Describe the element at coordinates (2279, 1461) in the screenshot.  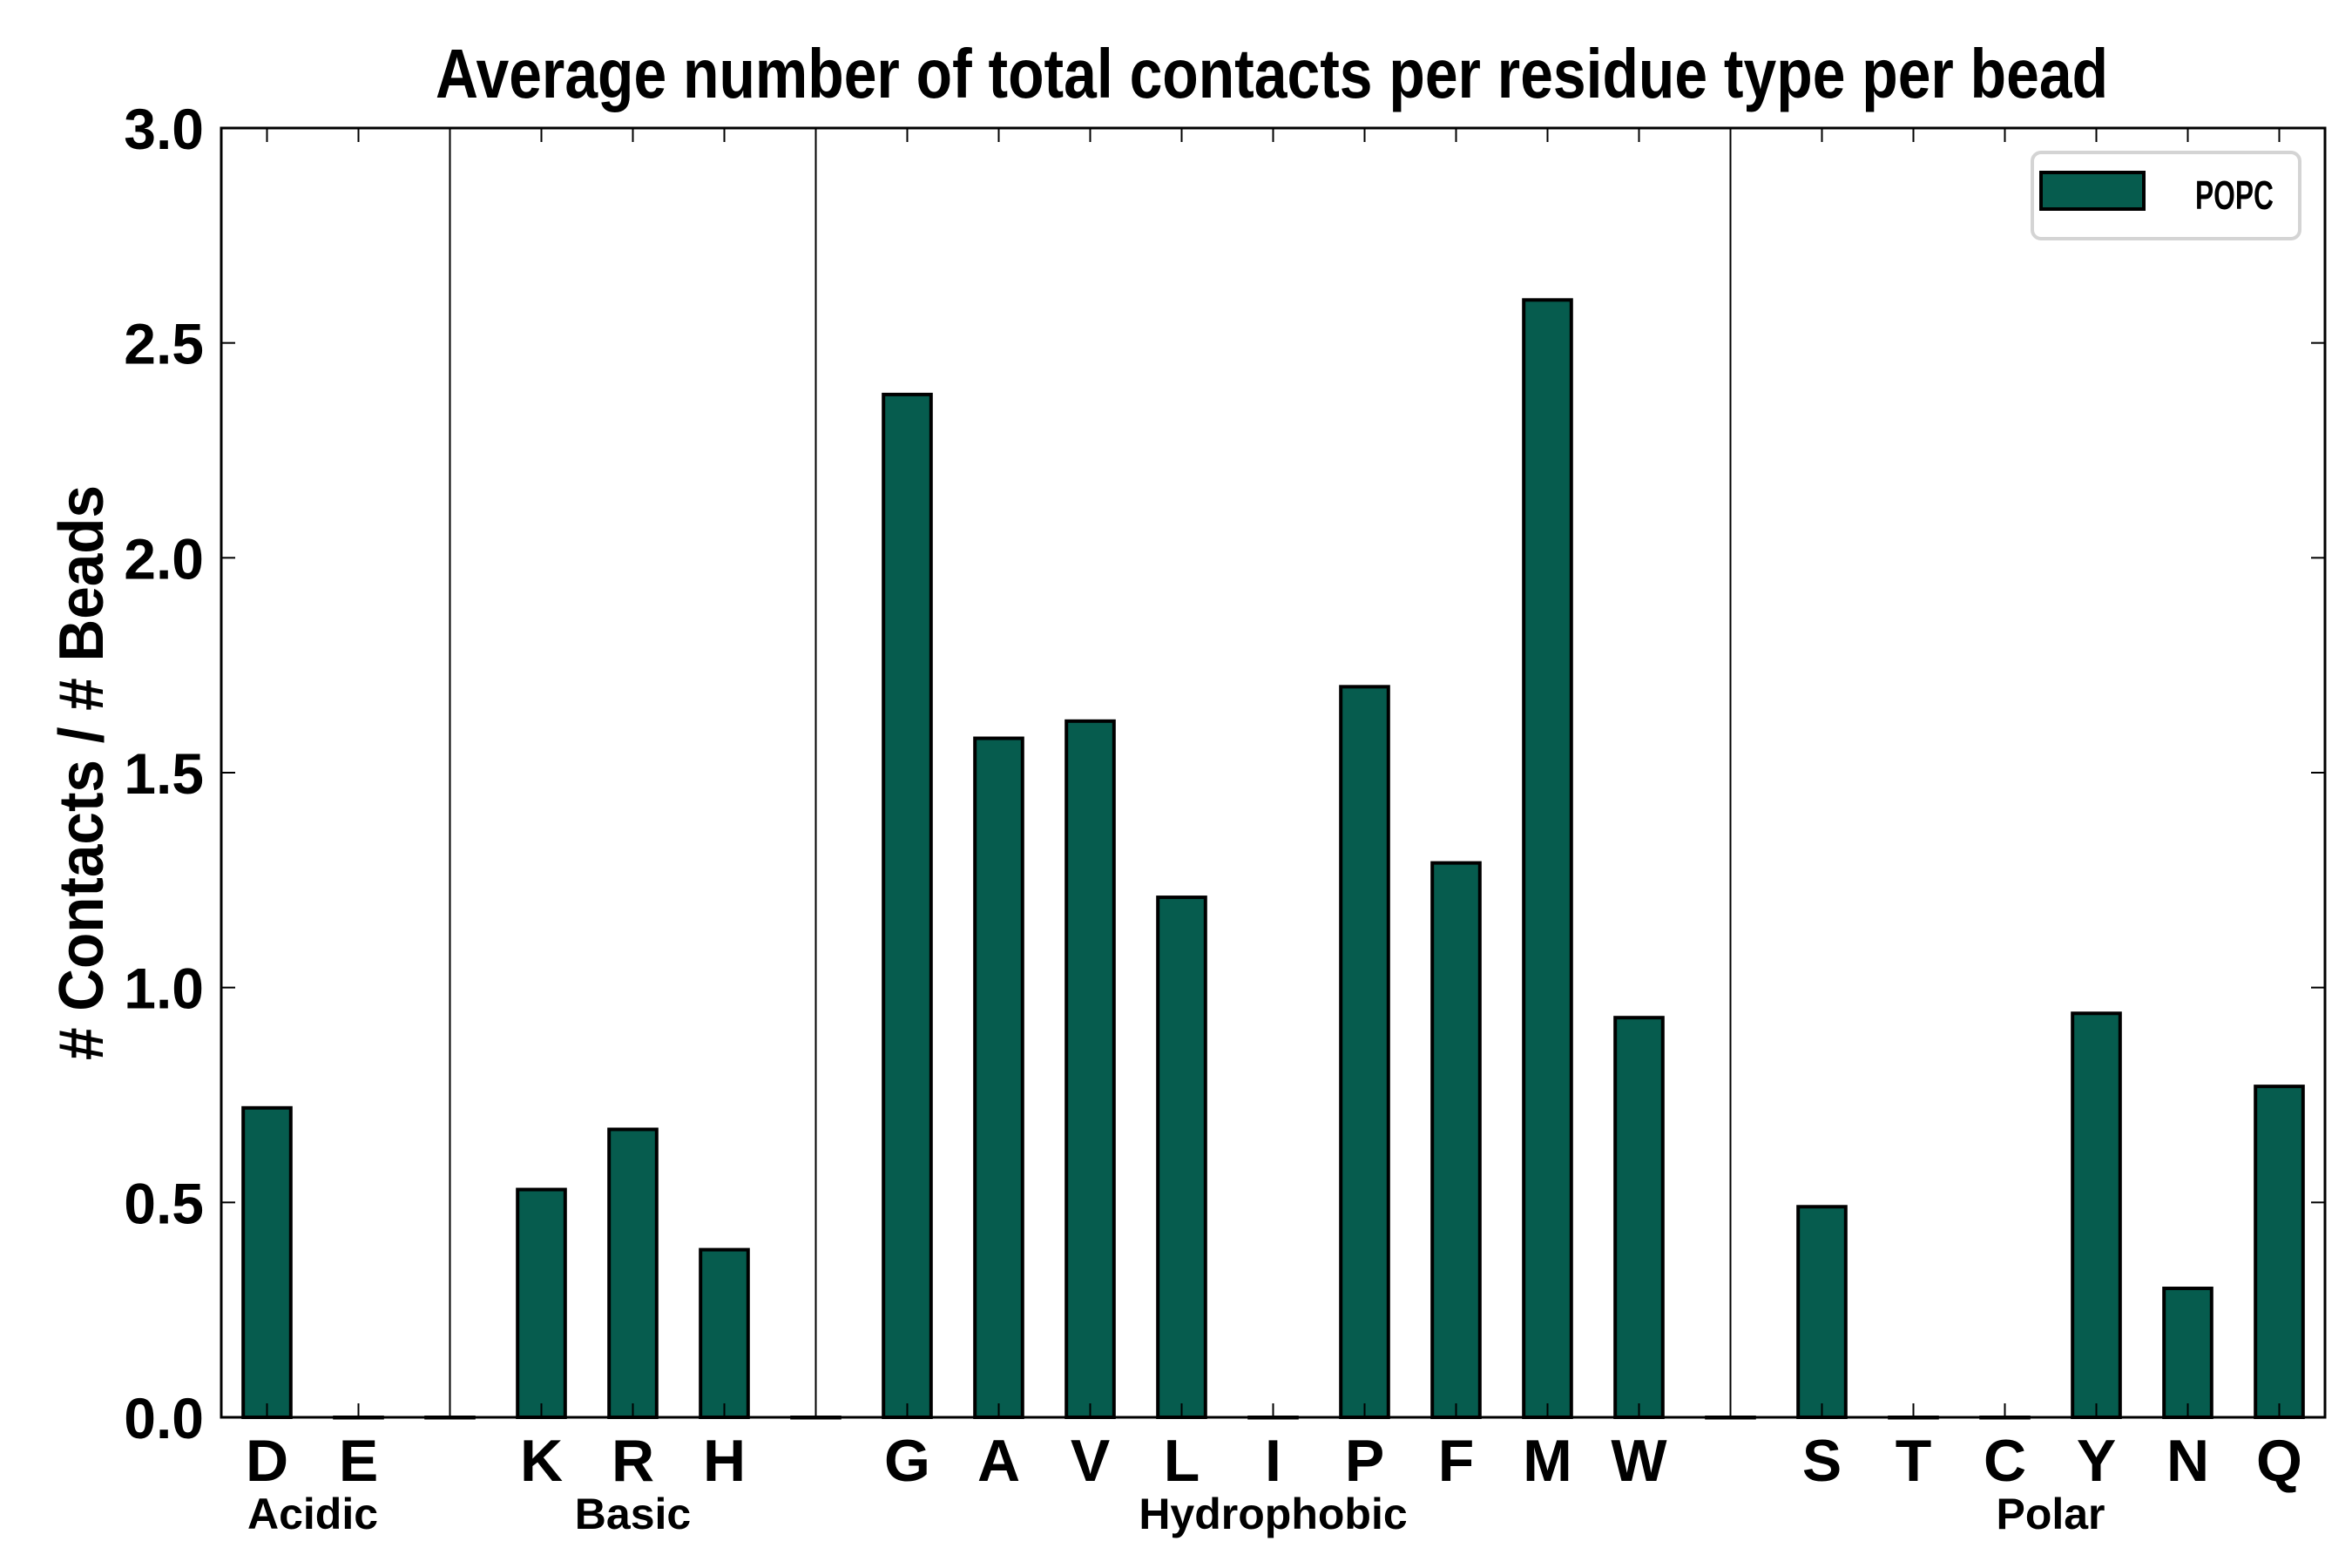
I see `x-tick-label-Q: Q` at that location.